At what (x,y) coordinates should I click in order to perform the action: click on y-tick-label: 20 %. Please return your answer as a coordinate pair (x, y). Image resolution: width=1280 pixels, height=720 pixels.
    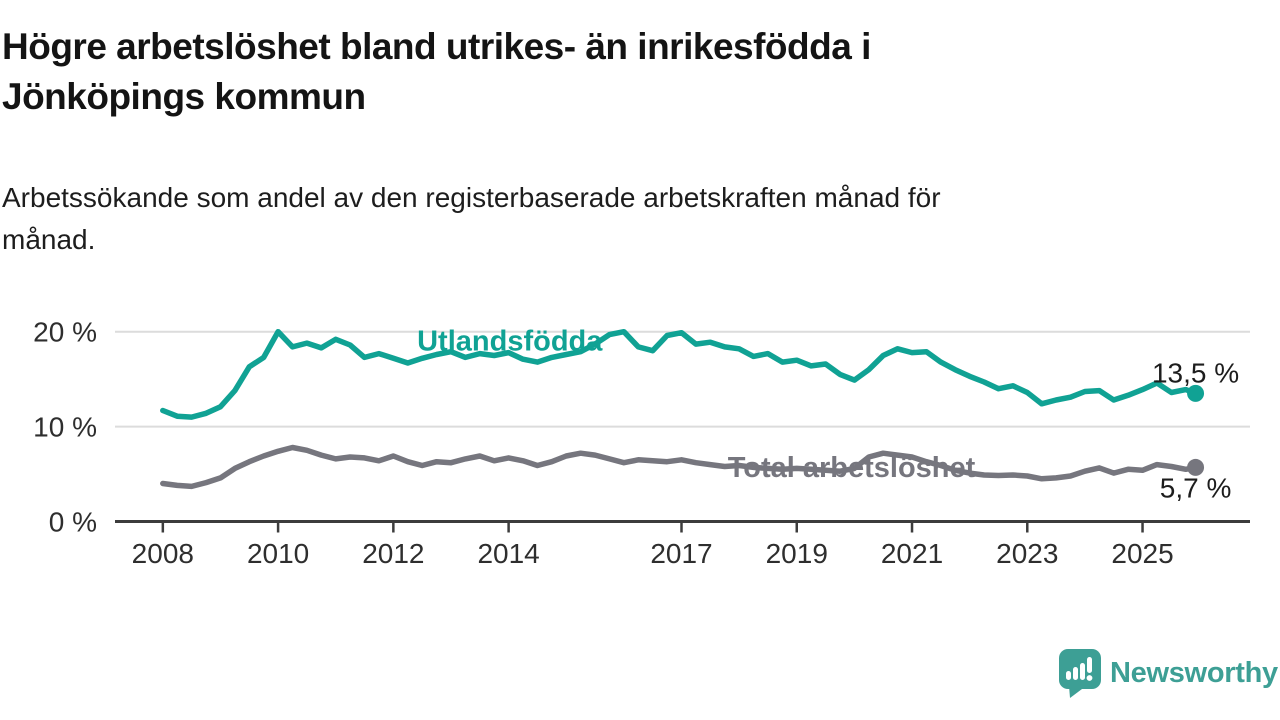
    Looking at the image, I should click on (65, 332).